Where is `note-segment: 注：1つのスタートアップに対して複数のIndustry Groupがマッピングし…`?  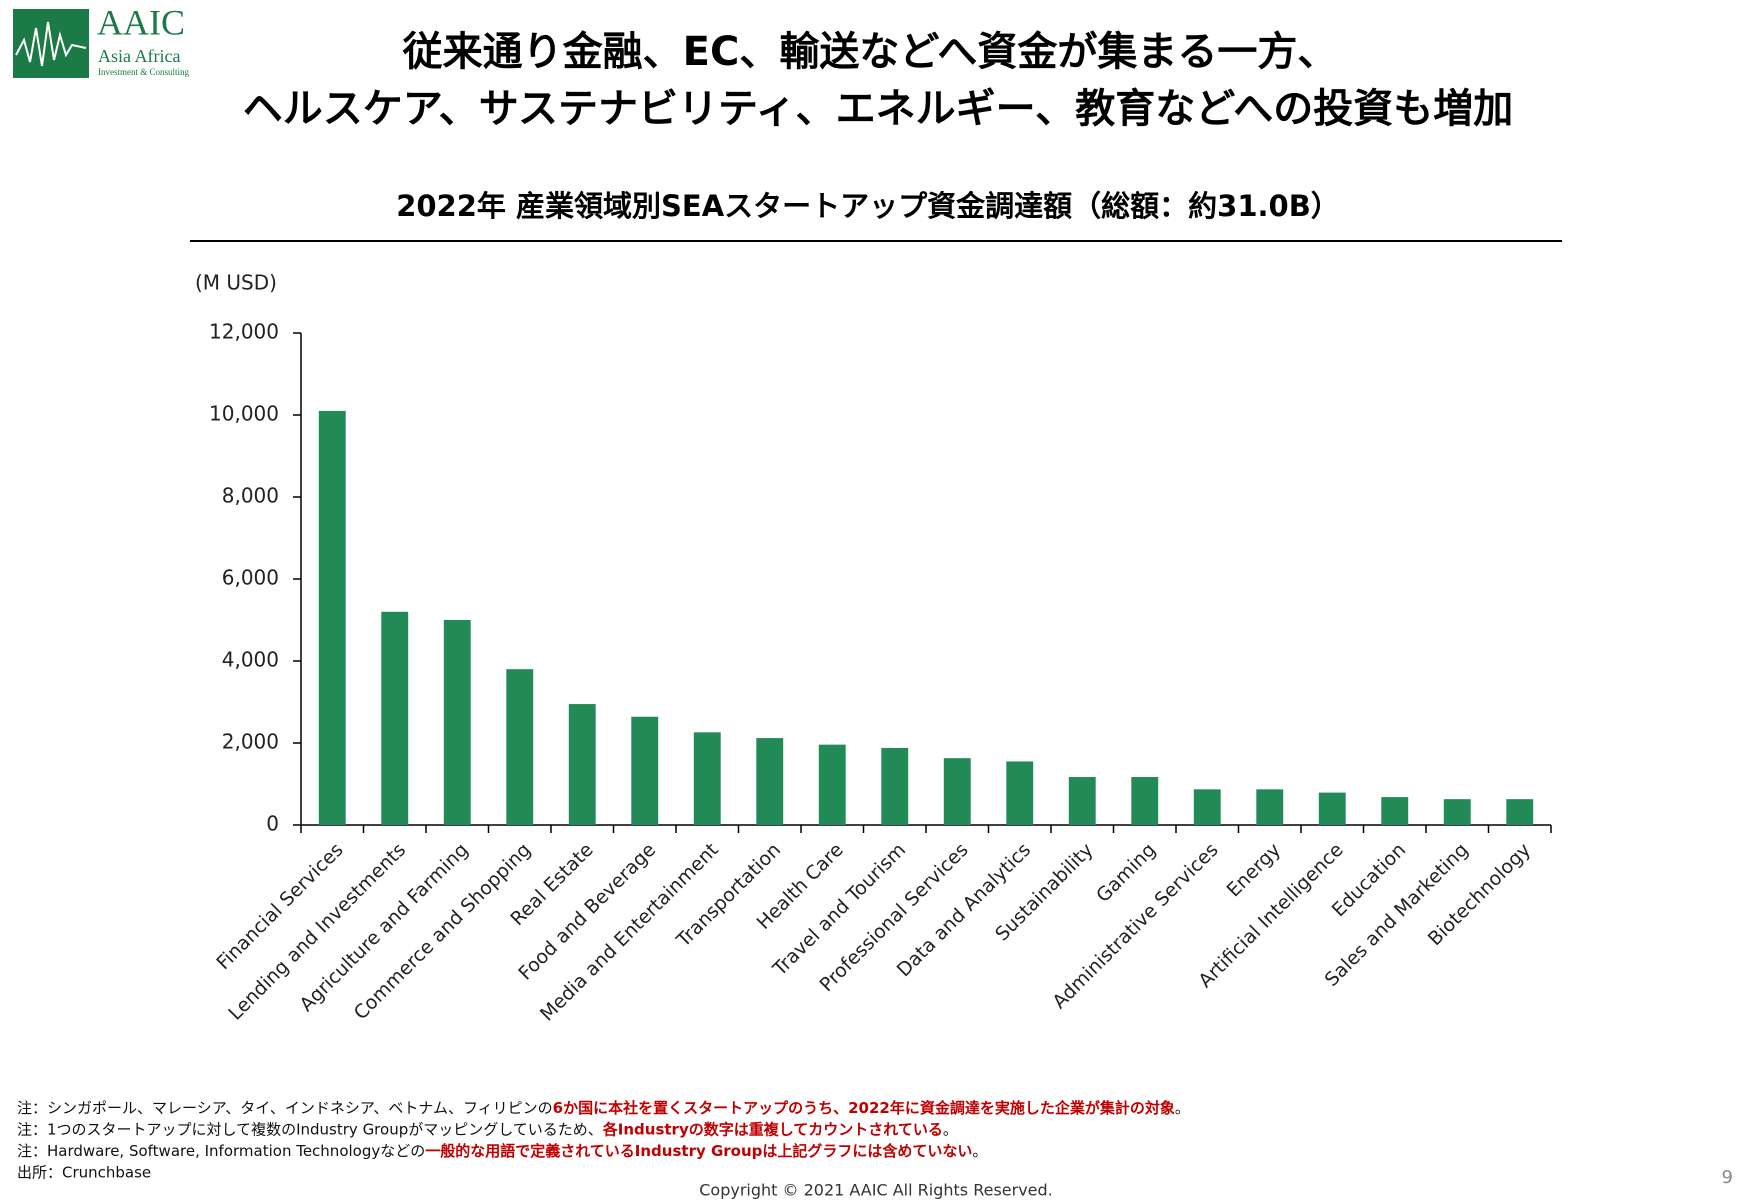 note-segment: 注：1つのスタートアップに対して複数のIndustry Groupがマッピングし… is located at coordinates (310, 1129).